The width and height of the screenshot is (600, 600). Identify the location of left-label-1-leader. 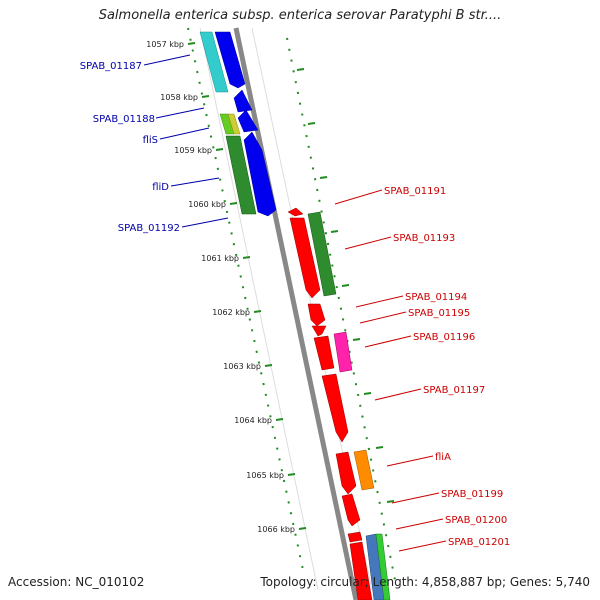
(180, 113).